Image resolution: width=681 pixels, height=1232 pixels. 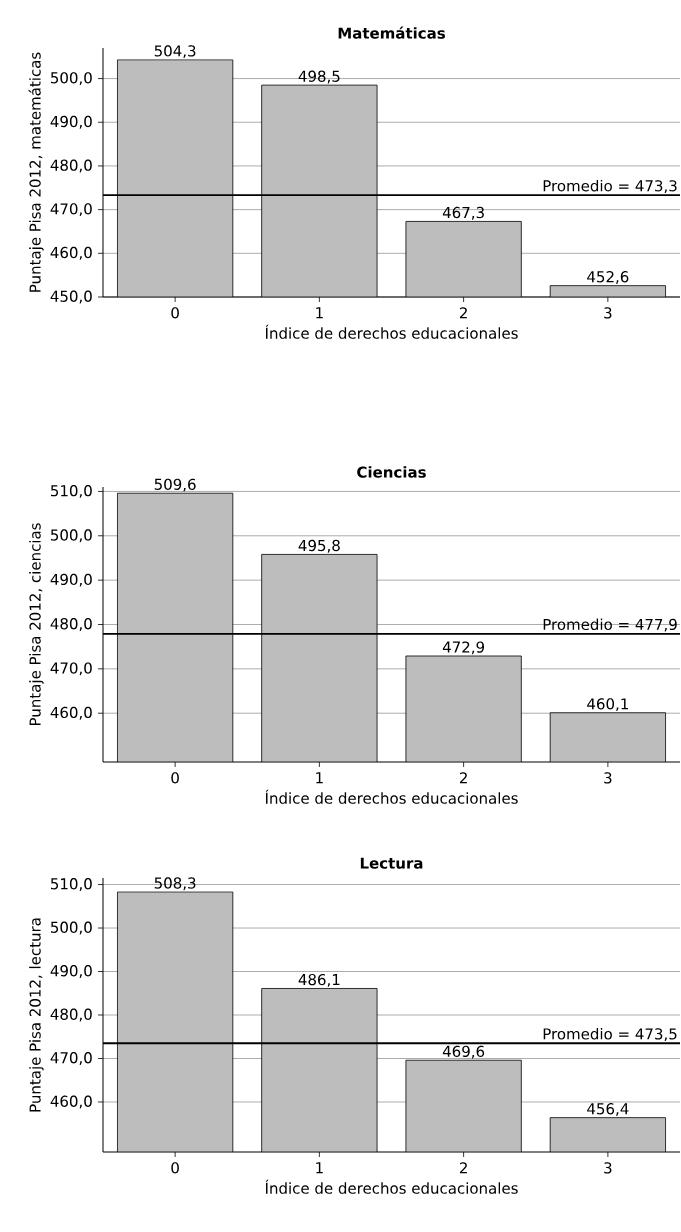 I want to click on data-label: 504,3, so click(x=175, y=52).